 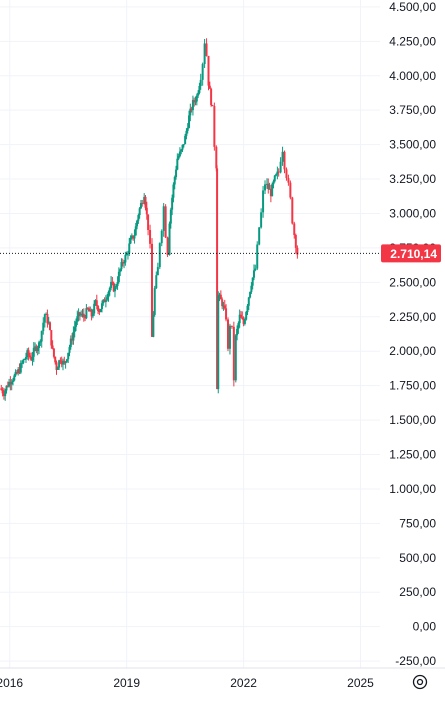 What do you see at coordinates (412, 489) in the screenshot?
I see `y-tick-label: 1.000,00` at bounding box center [412, 489].